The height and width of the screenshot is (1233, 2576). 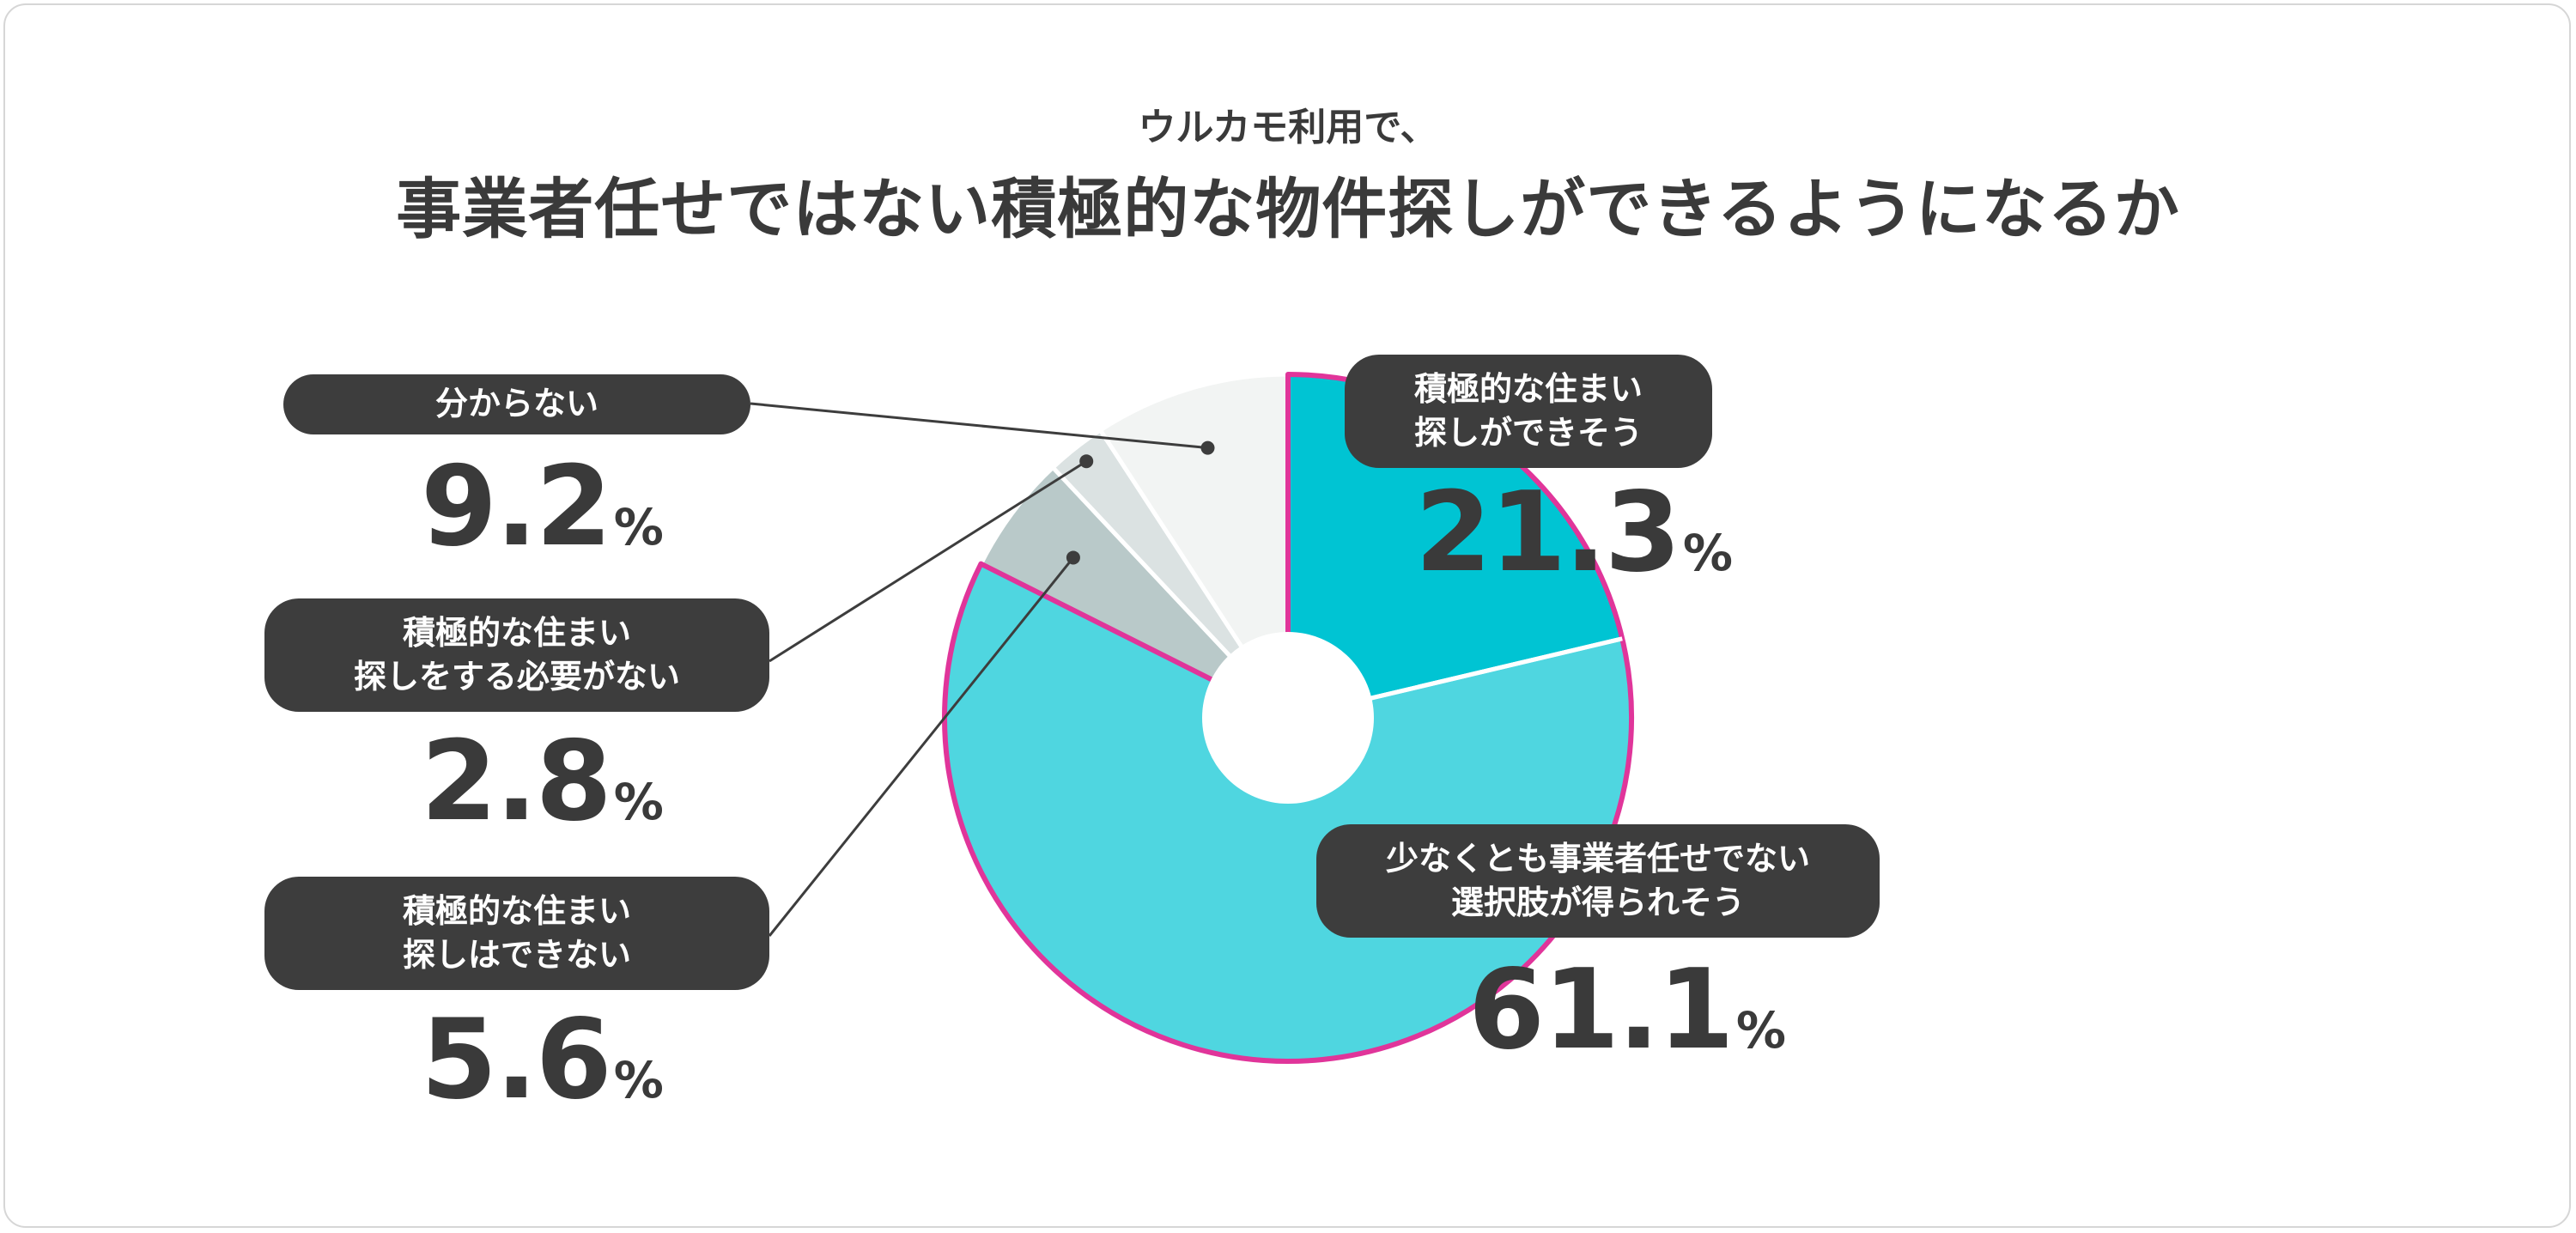 What do you see at coordinates (516, 933) in the screenshot?
I see `slice-label-cannot: 積極的な住まい 探しはできない` at bounding box center [516, 933].